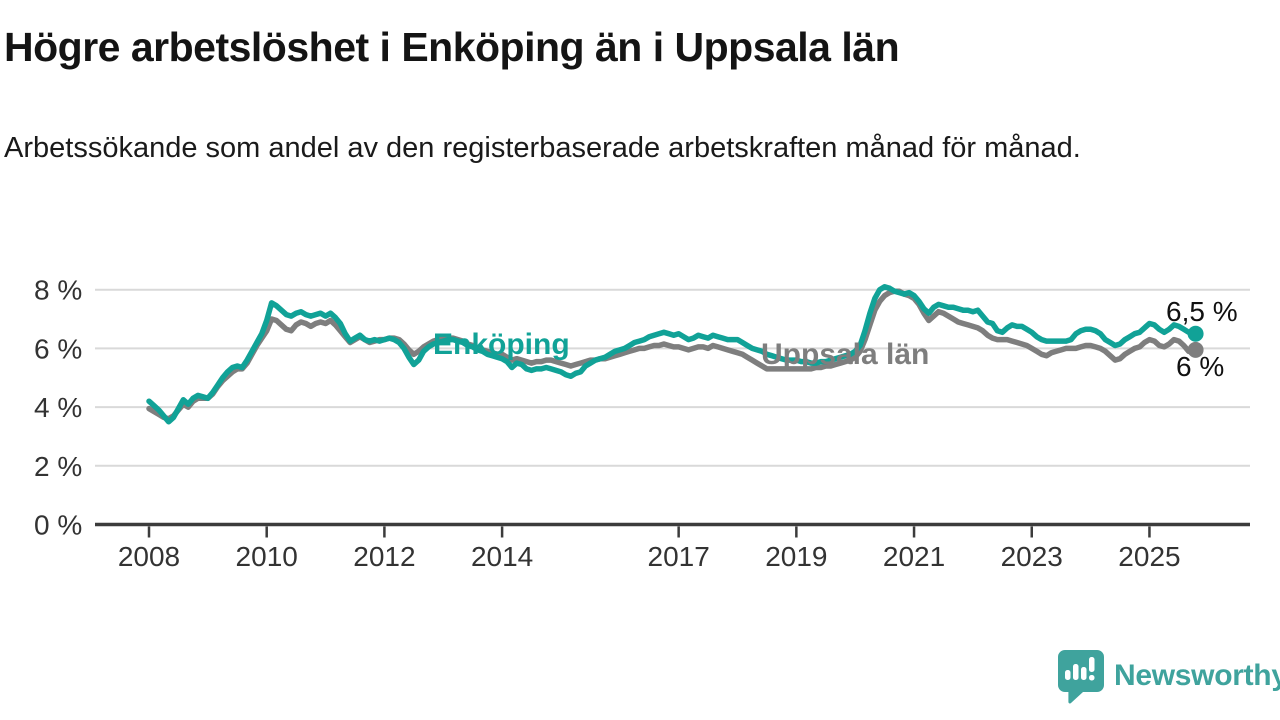 Image resolution: width=1280 pixels, height=720 pixels. Describe the element at coordinates (1092, 664) in the screenshot. I see `exclamation-bar` at that location.